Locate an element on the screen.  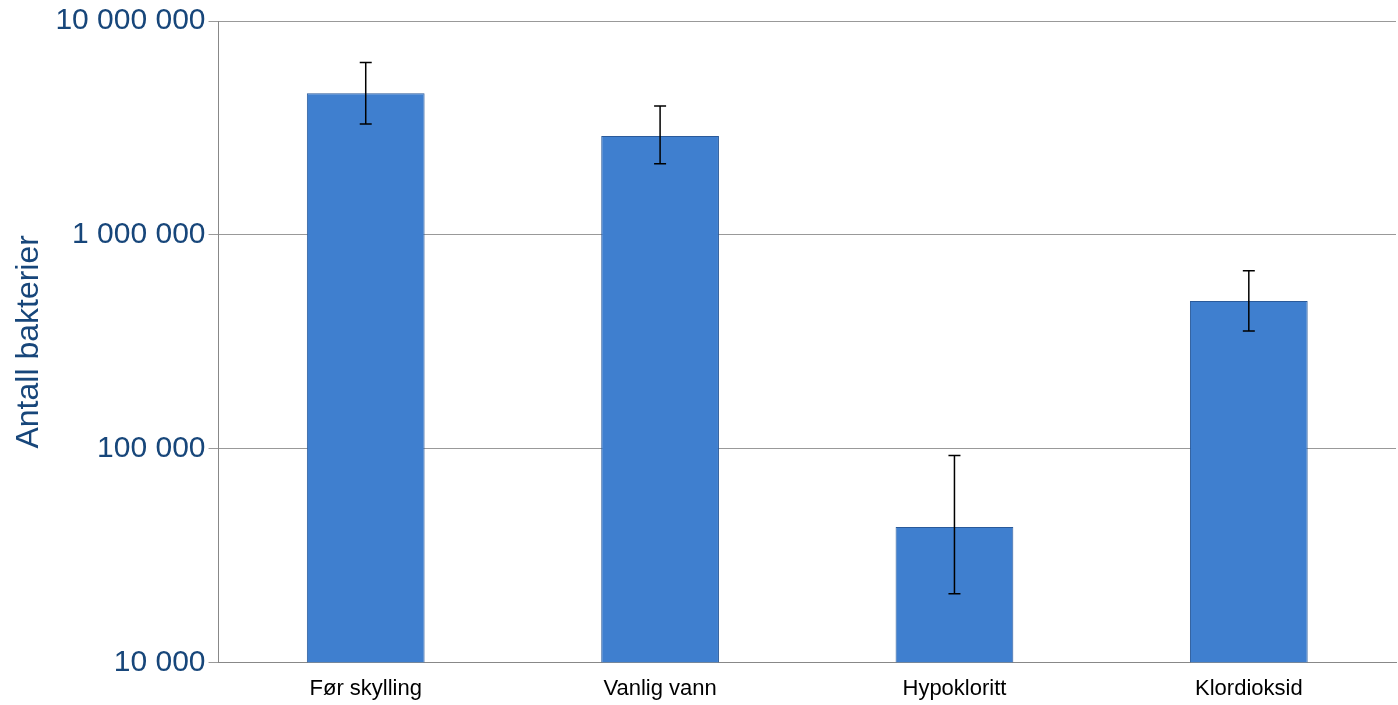
y-tick-label: 1 000 000 is located at coordinates (139, 233).